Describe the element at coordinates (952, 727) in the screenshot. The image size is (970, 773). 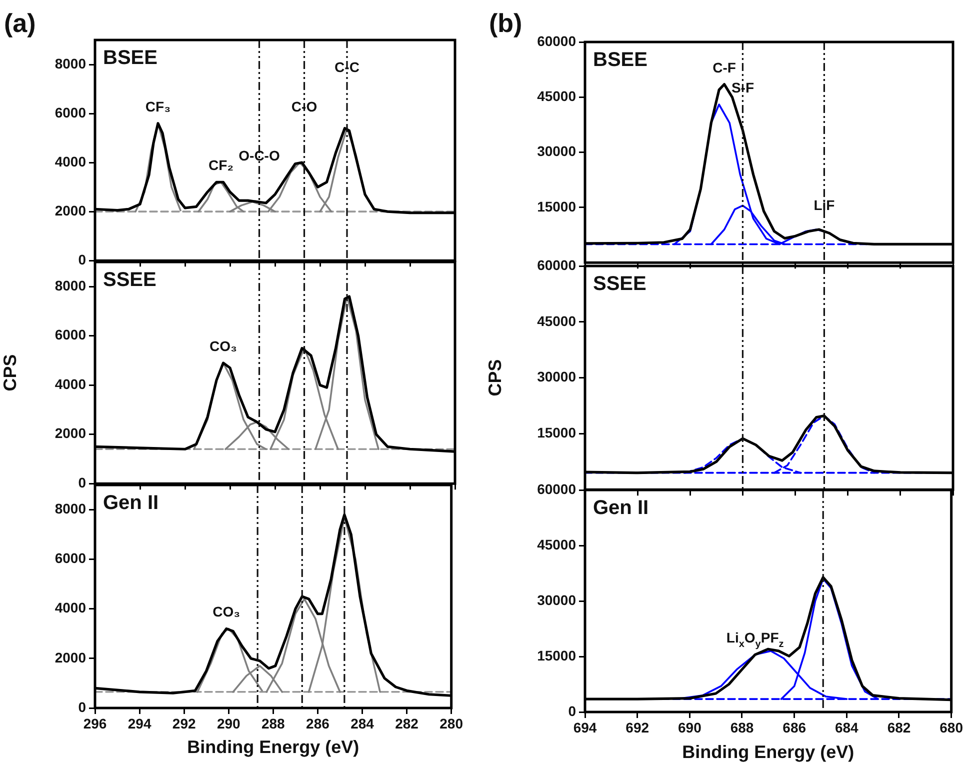
I see `x-tick-label: 680` at that location.